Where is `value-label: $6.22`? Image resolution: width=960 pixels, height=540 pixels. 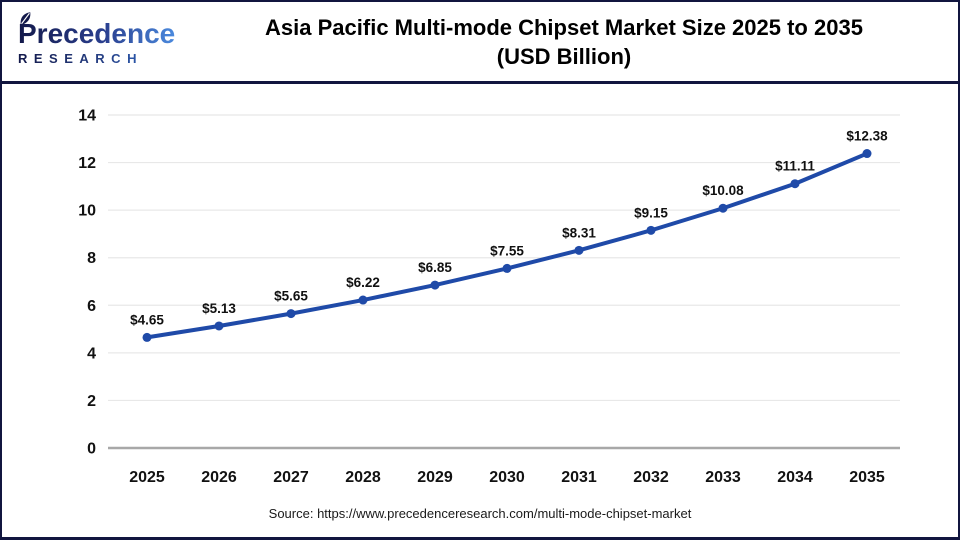 value-label: $6.22 is located at coordinates (363, 282).